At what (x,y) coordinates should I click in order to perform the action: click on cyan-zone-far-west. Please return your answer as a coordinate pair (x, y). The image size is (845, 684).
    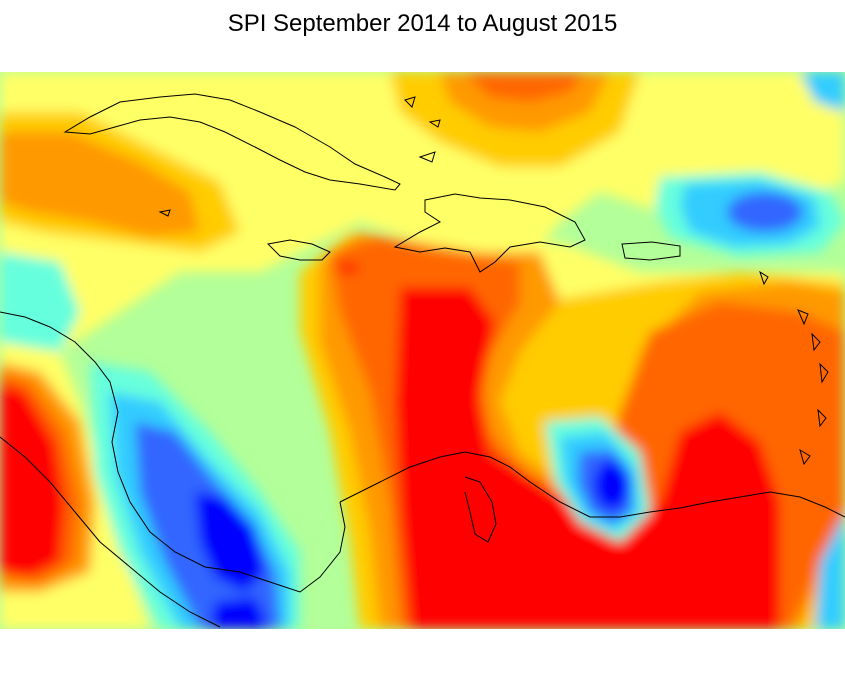
    Looking at the image, I should click on (40, 302).